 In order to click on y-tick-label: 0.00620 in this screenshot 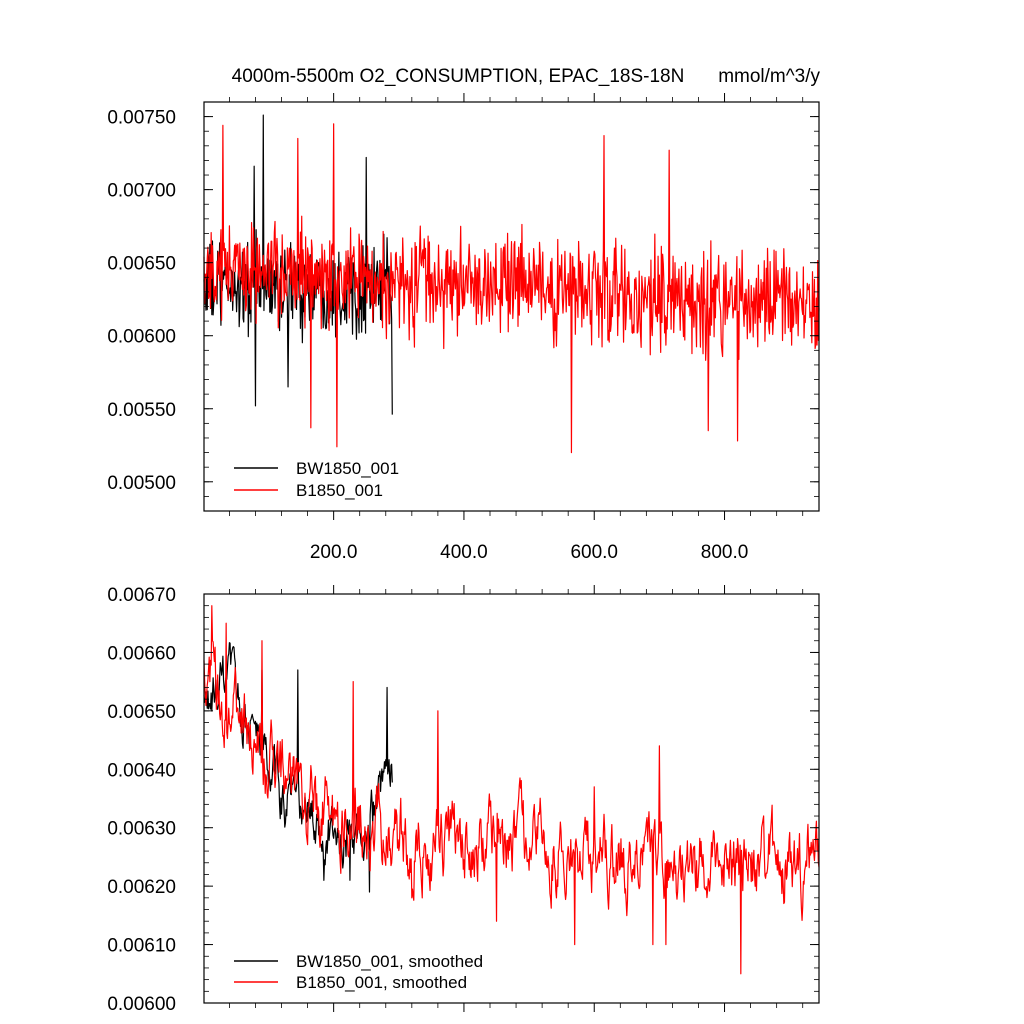, I will do `click(141, 887)`.